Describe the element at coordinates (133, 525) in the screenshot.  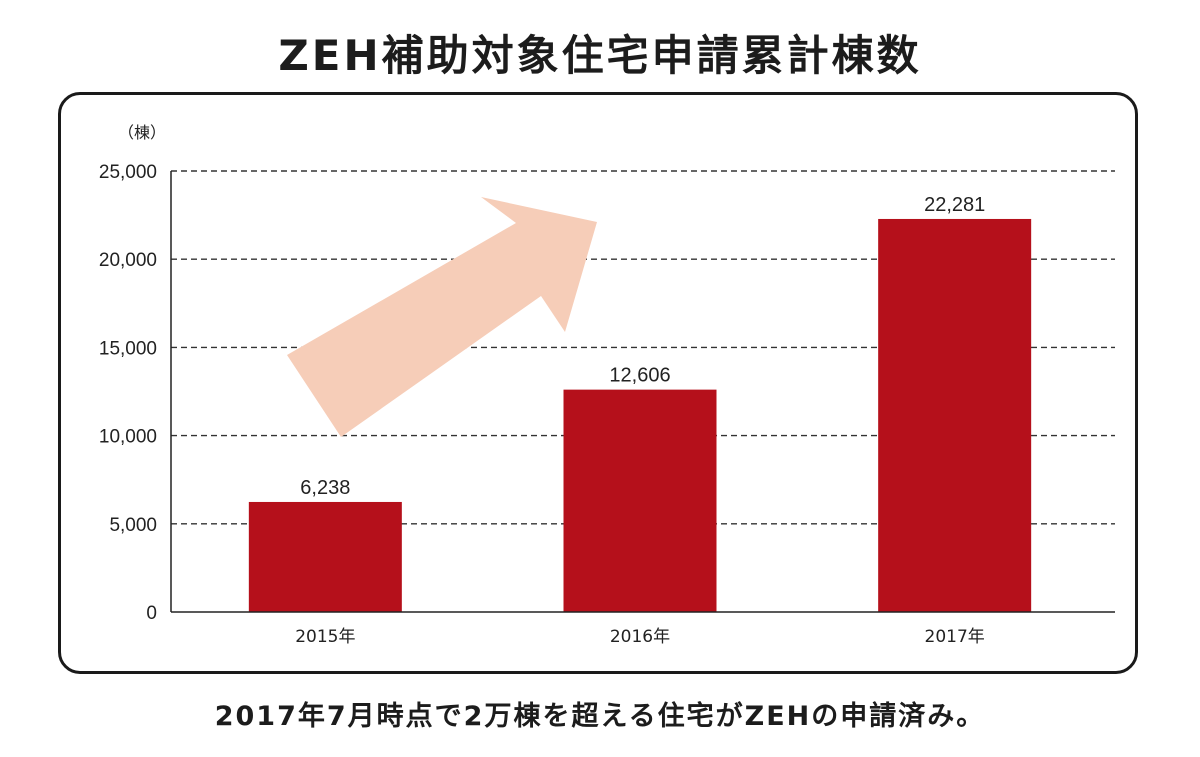
I see `y-tick-label: 5,000` at that location.